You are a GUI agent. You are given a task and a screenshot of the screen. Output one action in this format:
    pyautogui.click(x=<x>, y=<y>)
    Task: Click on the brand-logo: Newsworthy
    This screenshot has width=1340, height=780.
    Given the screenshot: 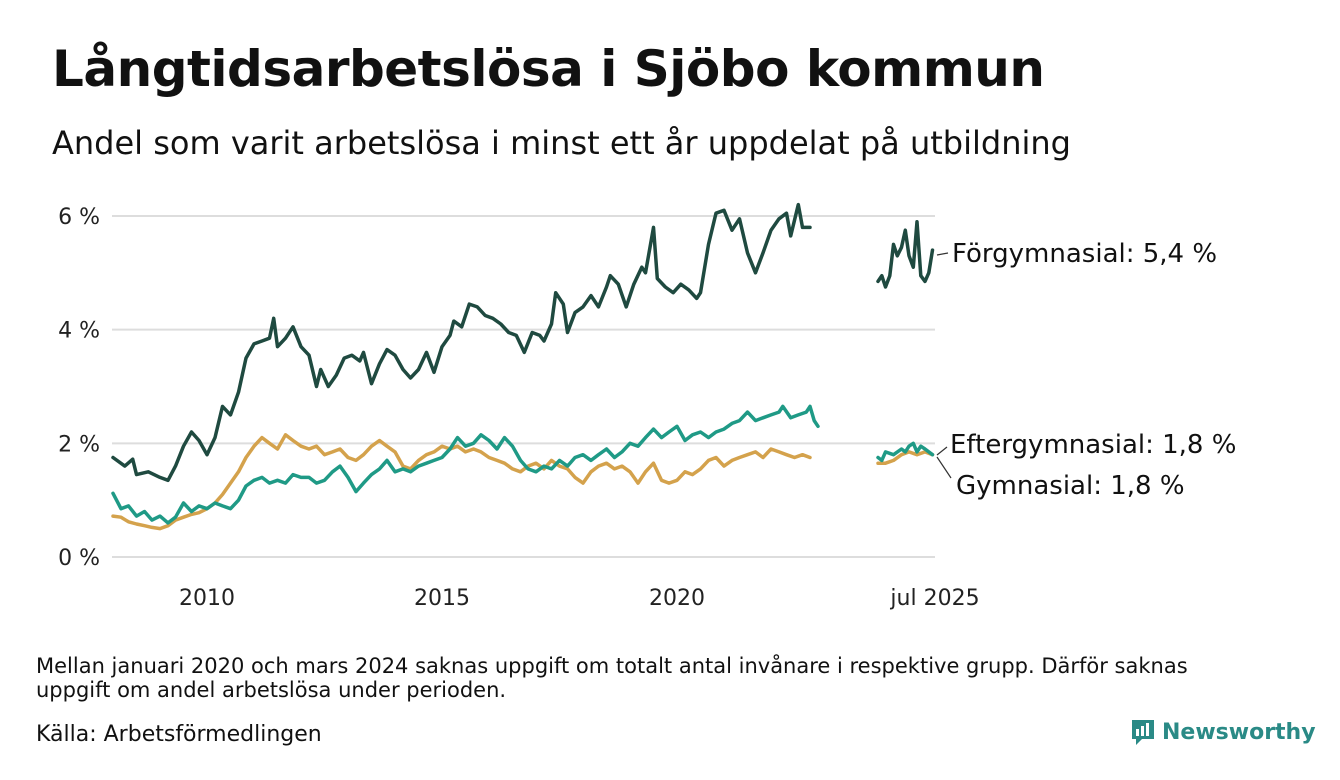 What is the action you would take?
    pyautogui.click(x=1223, y=732)
    